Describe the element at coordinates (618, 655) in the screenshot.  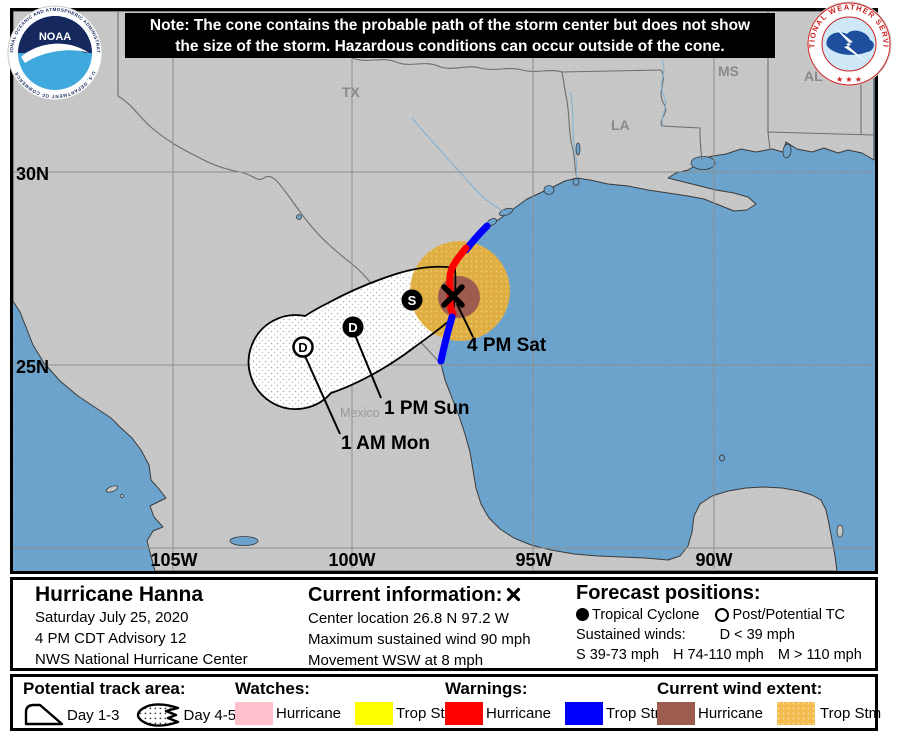
I see `wind-scale-s: S 39-73 mph` at that location.